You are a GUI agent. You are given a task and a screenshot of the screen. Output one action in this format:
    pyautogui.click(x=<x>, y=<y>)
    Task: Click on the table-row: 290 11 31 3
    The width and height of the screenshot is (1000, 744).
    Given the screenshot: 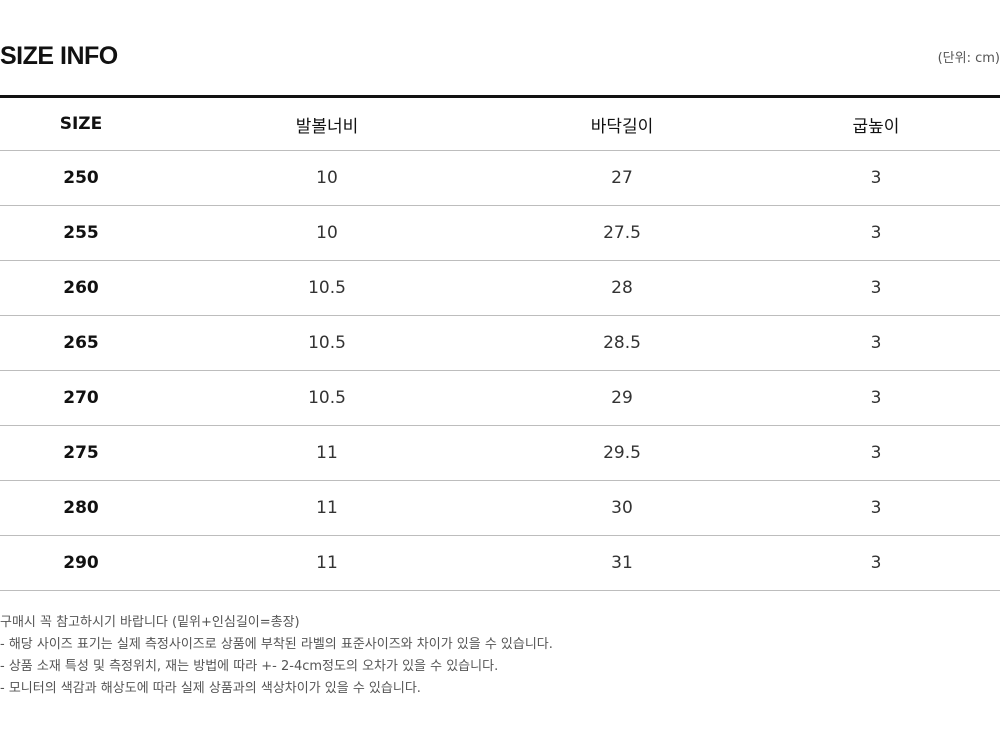 What is the action you would take?
    pyautogui.click(x=500, y=563)
    